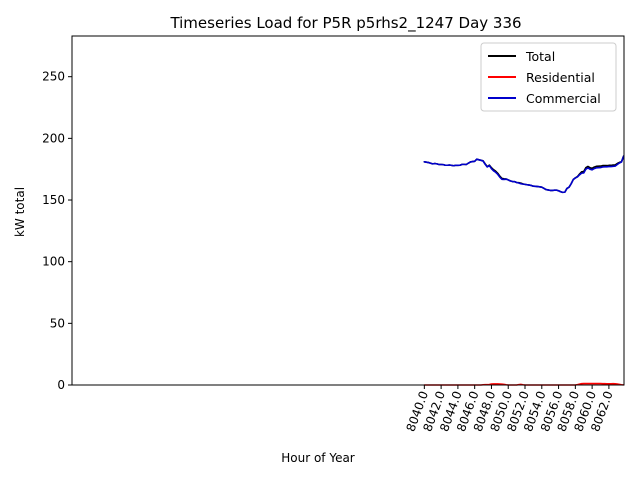  Describe the element at coordinates (61, 385) in the screenshot. I see `y-tick-label: 0` at that location.